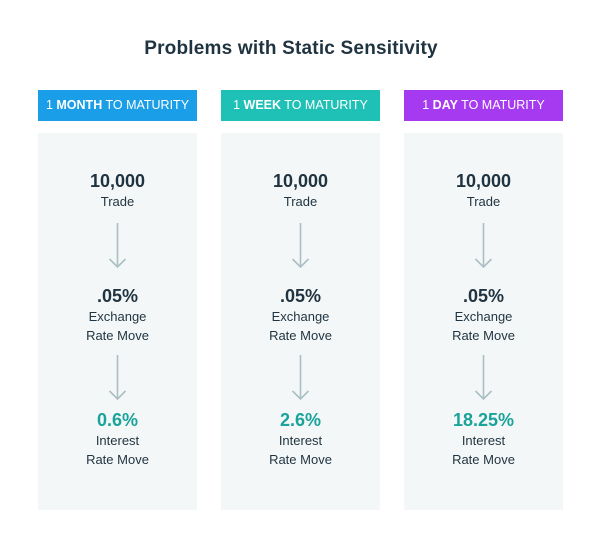 The width and height of the screenshot is (602, 547). Describe the element at coordinates (79, 105) in the screenshot. I see `header-unit: MONTH` at that location.